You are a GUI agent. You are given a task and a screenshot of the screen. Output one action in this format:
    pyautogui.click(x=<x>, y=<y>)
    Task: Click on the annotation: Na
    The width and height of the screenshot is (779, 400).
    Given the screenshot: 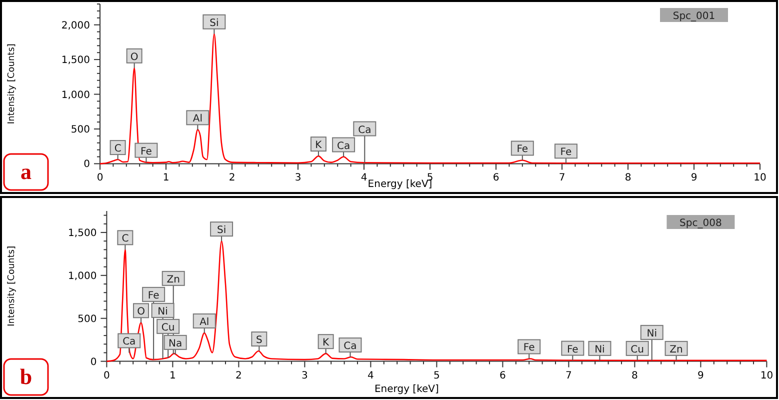 What is the action you would take?
    pyautogui.click(x=175, y=344)
    